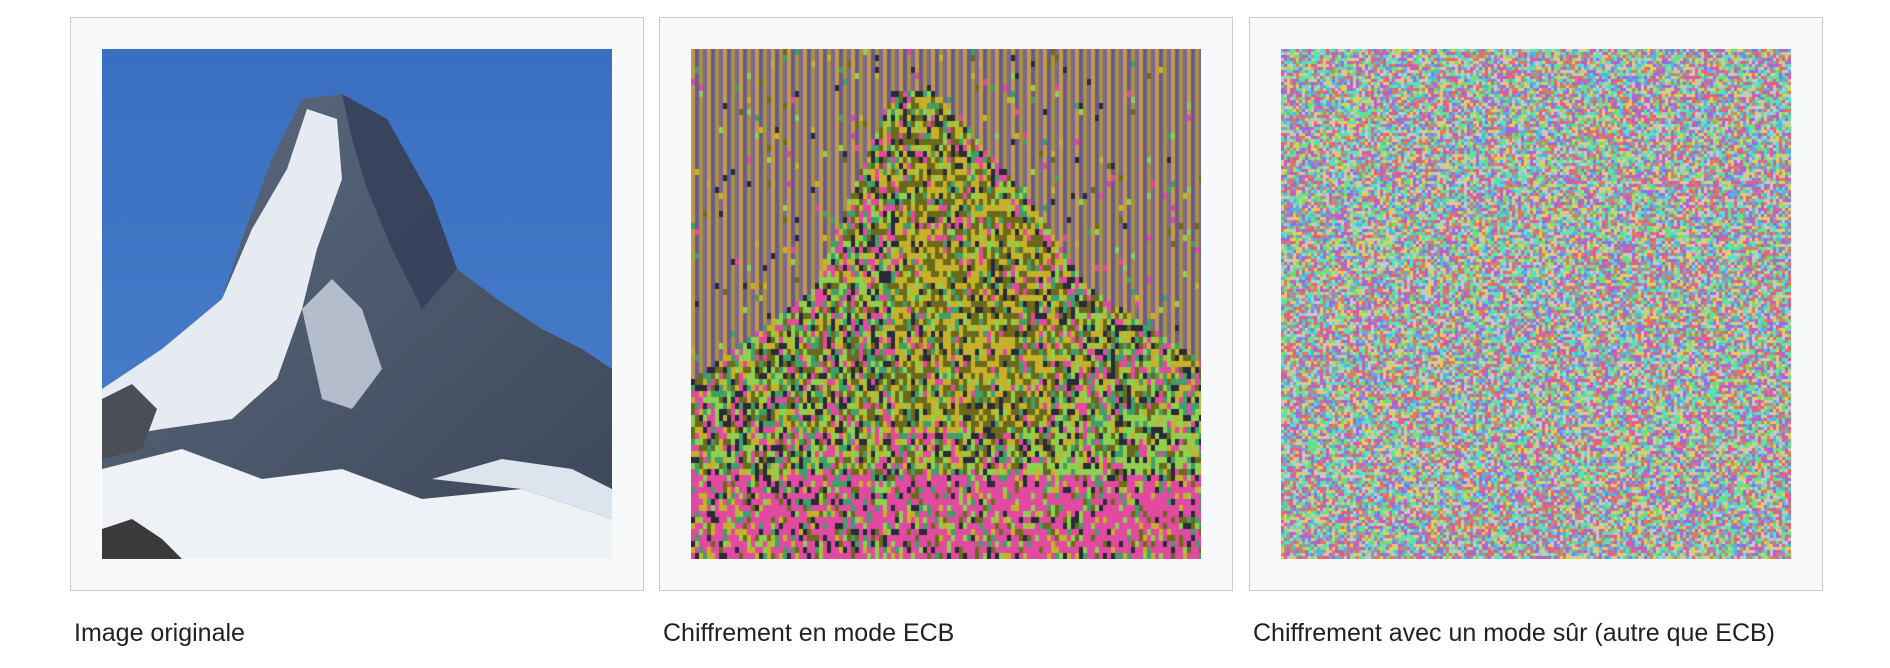  I want to click on snowfield-lower, so click(357, 504).